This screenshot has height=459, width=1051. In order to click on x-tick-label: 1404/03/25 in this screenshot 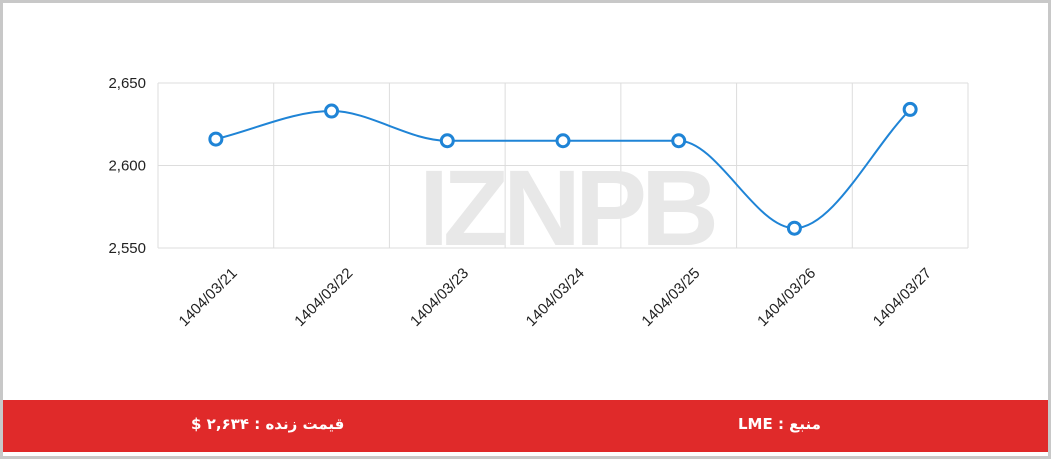, I will do `click(670, 297)`.